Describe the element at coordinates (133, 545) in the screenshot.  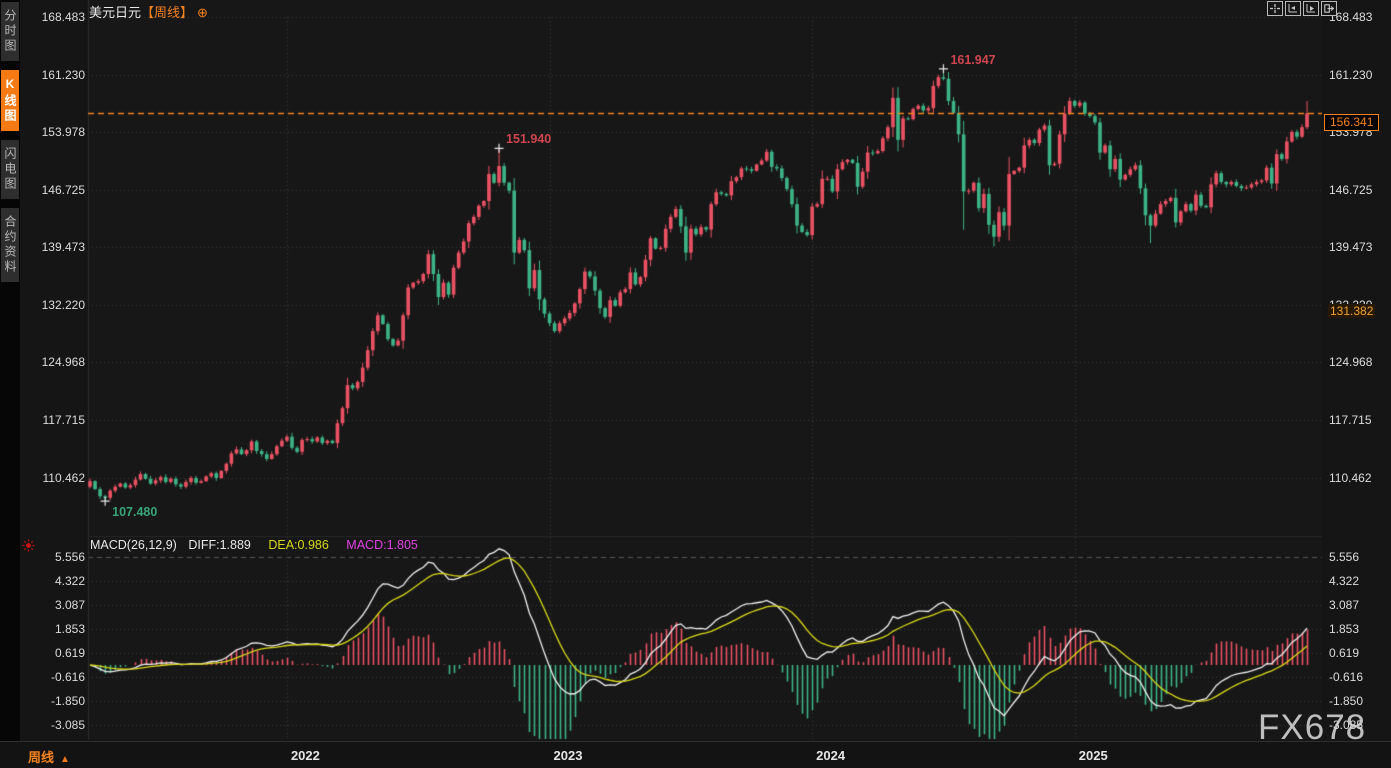
I see `macd-formula: MACD(26,12,9)` at that location.